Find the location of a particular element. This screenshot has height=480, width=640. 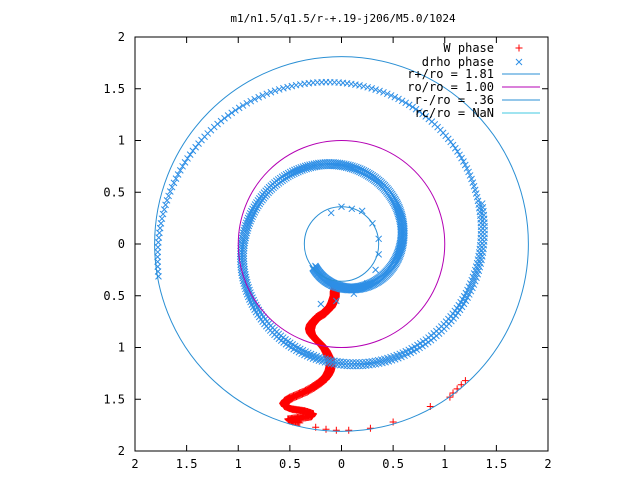

legend-label-r-c: rc/ro = NaN is located at coordinates (454, 113).